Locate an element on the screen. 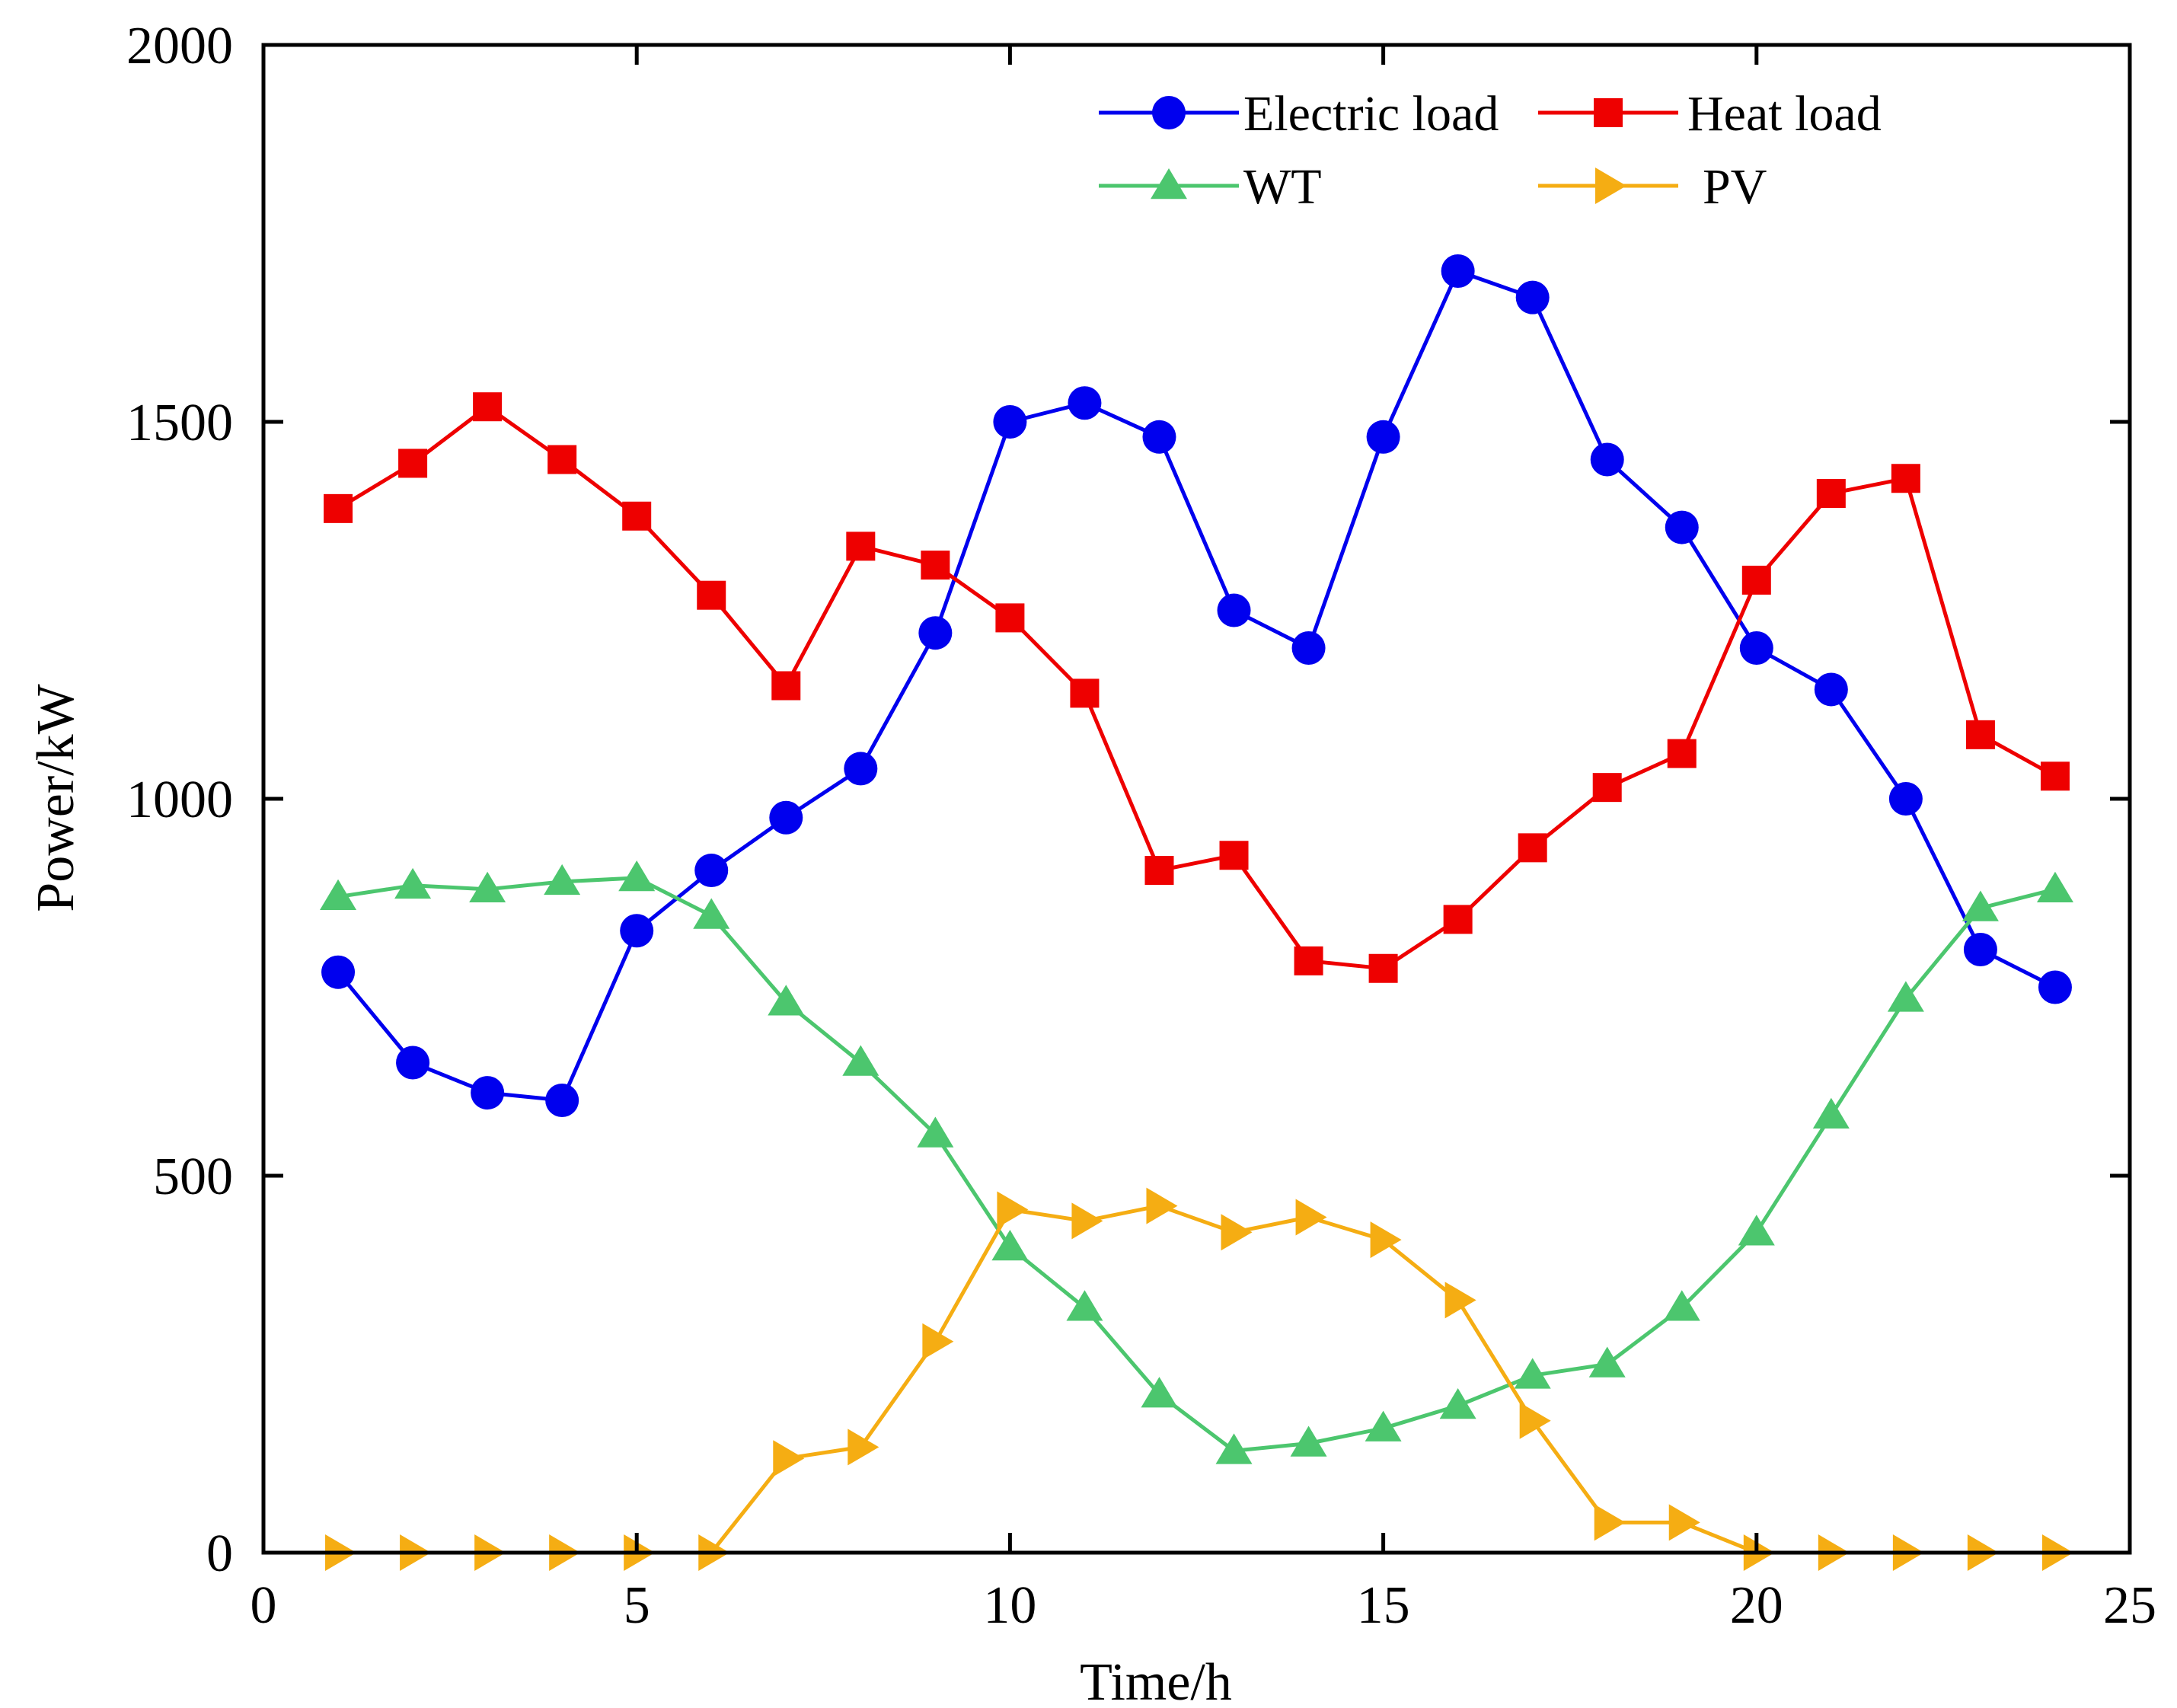  y-tick-label: 0 is located at coordinates (220, 1553).